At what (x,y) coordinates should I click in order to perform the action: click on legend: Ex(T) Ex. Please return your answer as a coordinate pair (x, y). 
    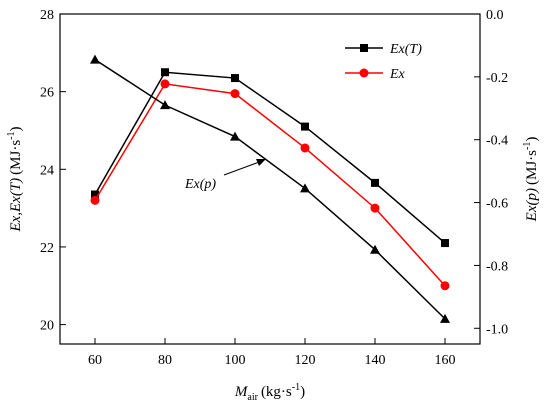
    Looking at the image, I should click on (383, 62).